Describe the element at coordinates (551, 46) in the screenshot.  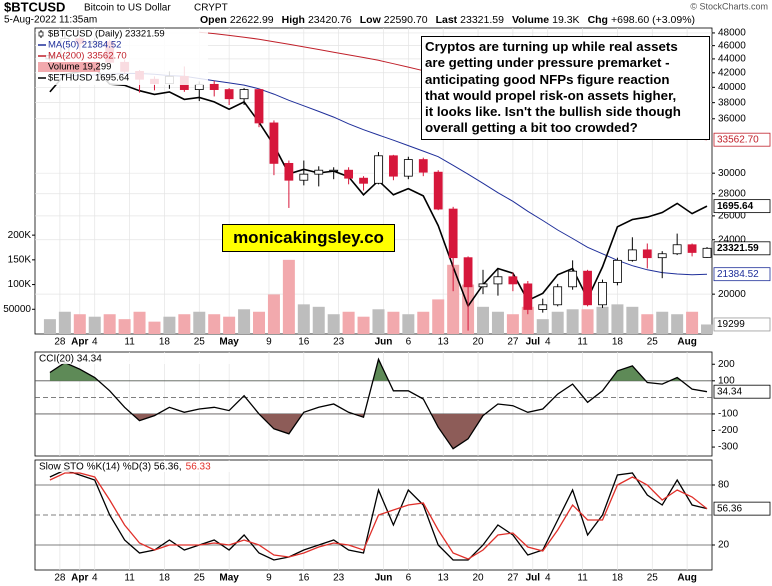
I see `annotation-line: Cryptos are turning up while real assets` at that location.